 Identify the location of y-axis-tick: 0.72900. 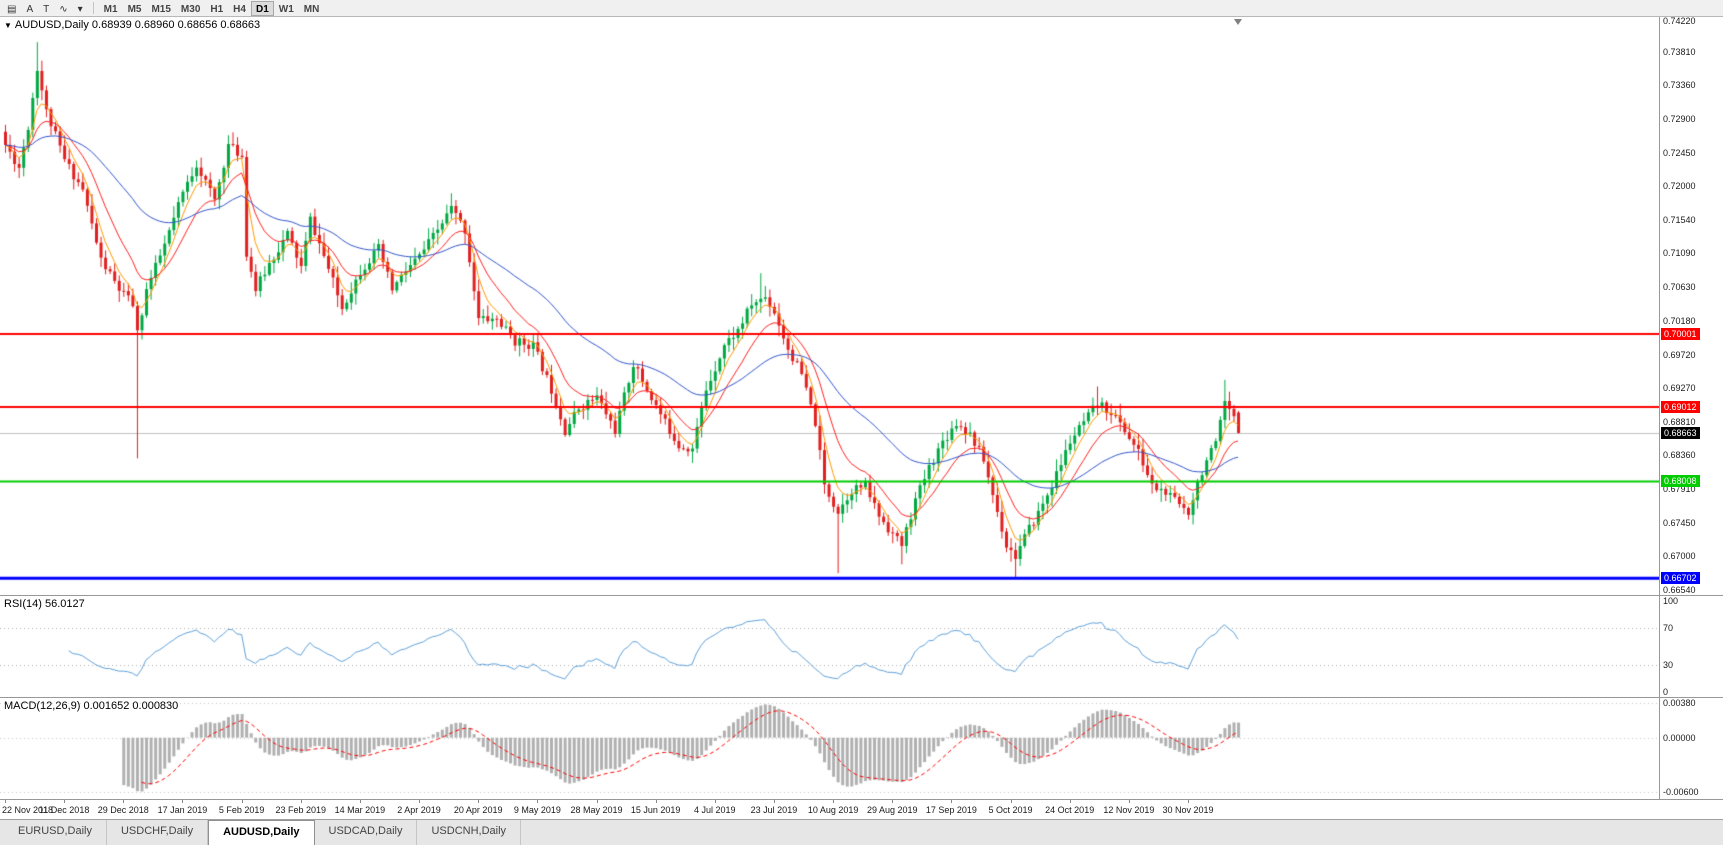
(1679, 119).